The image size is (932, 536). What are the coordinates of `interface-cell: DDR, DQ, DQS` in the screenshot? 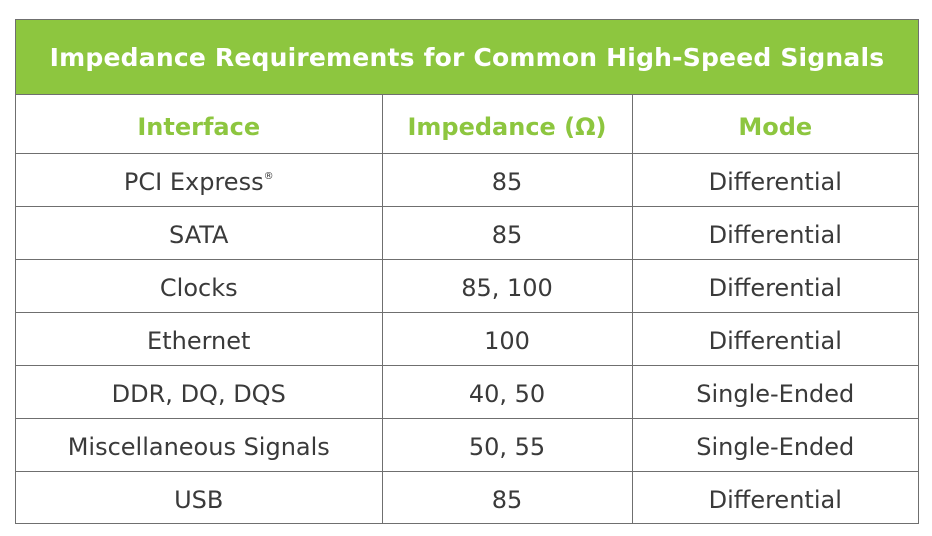 It's located at (199, 392).